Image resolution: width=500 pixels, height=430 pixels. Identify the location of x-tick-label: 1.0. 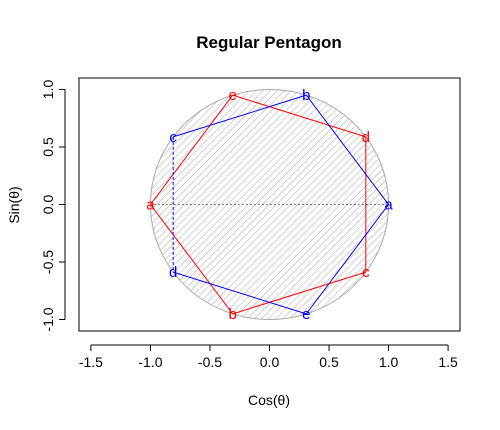
(389, 362).